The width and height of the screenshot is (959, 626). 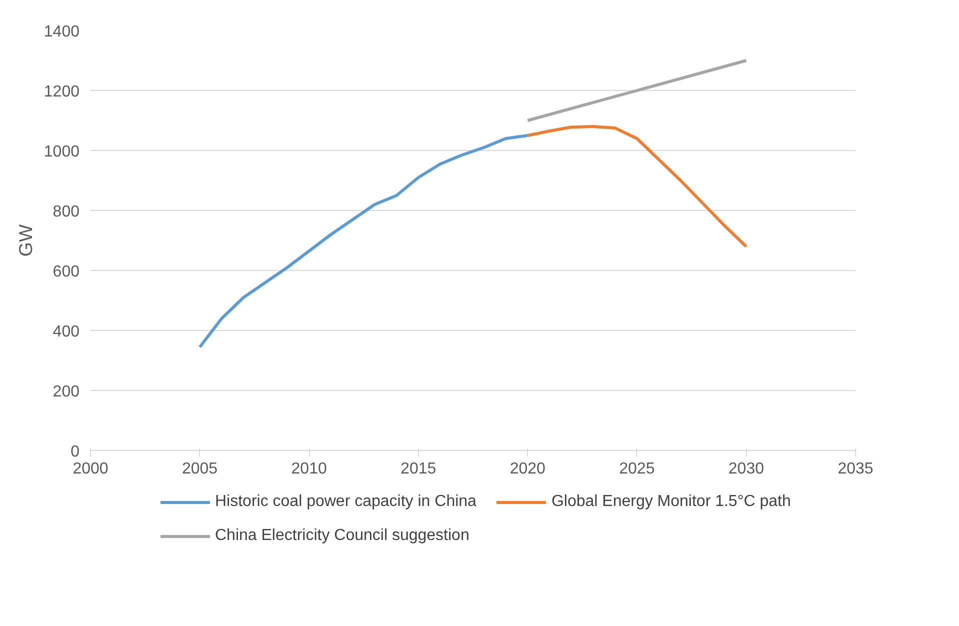 I want to click on x-tick-label: 2000, so click(x=90, y=469).